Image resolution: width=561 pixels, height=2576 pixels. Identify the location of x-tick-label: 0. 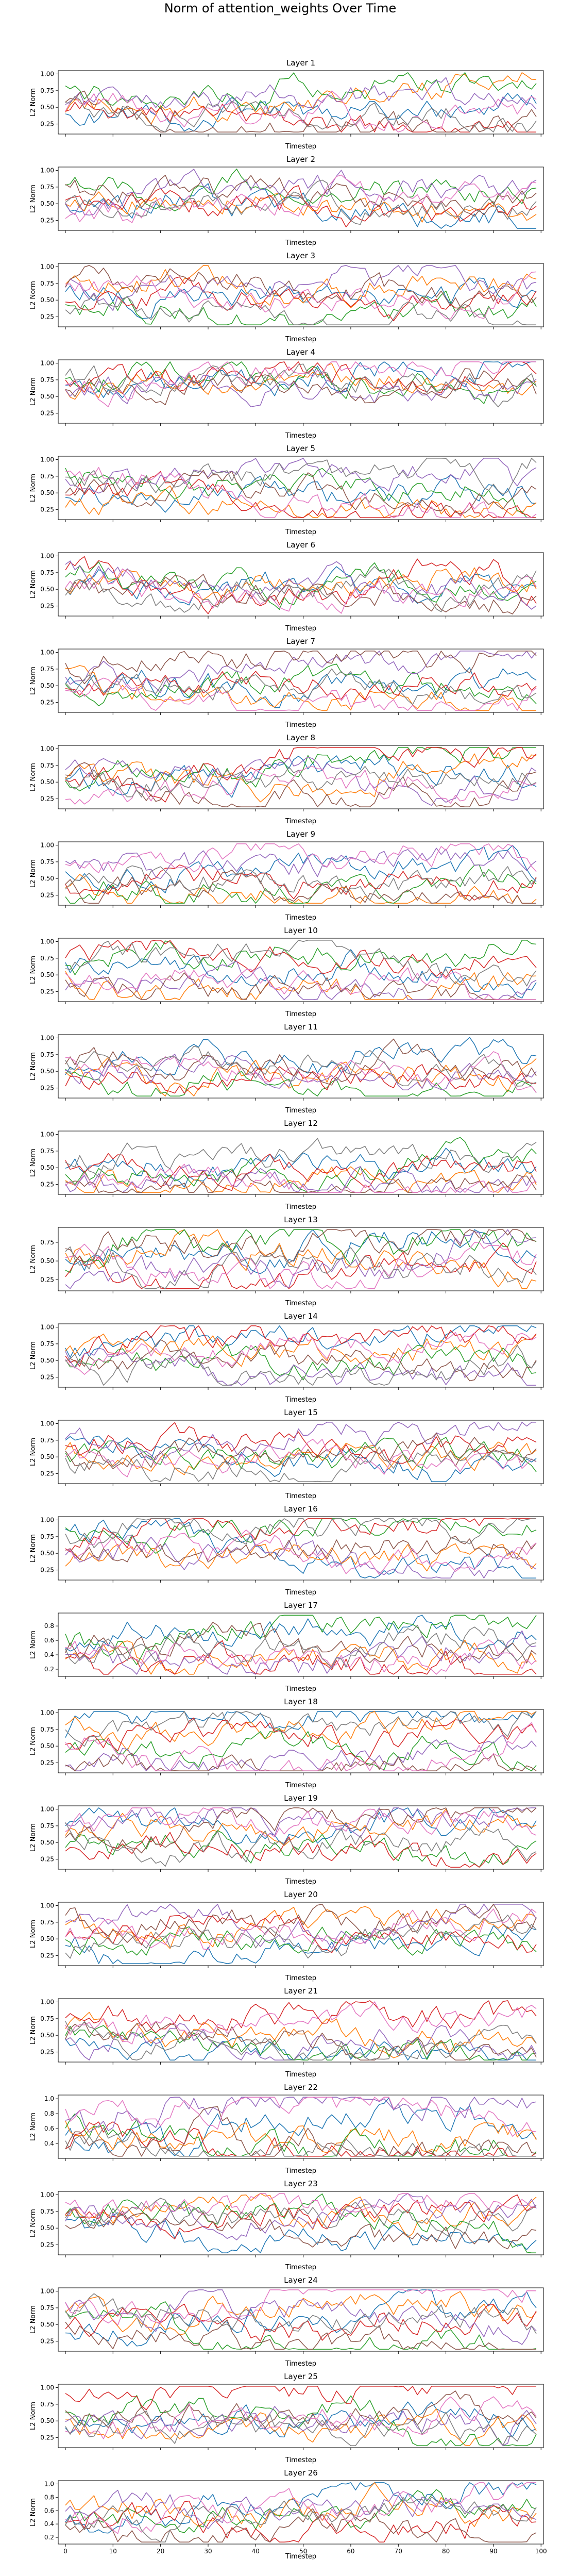
(65, 2552).